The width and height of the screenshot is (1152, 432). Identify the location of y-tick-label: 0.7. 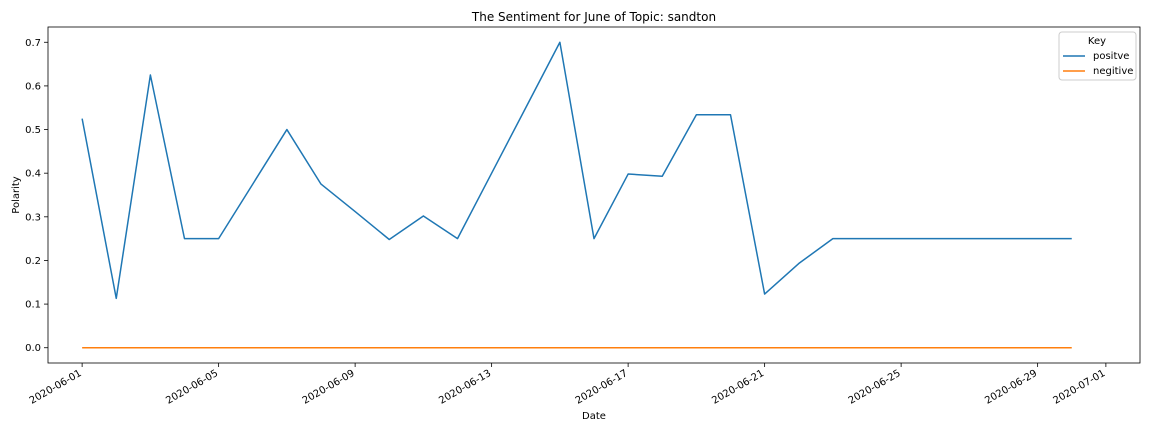
(33, 43).